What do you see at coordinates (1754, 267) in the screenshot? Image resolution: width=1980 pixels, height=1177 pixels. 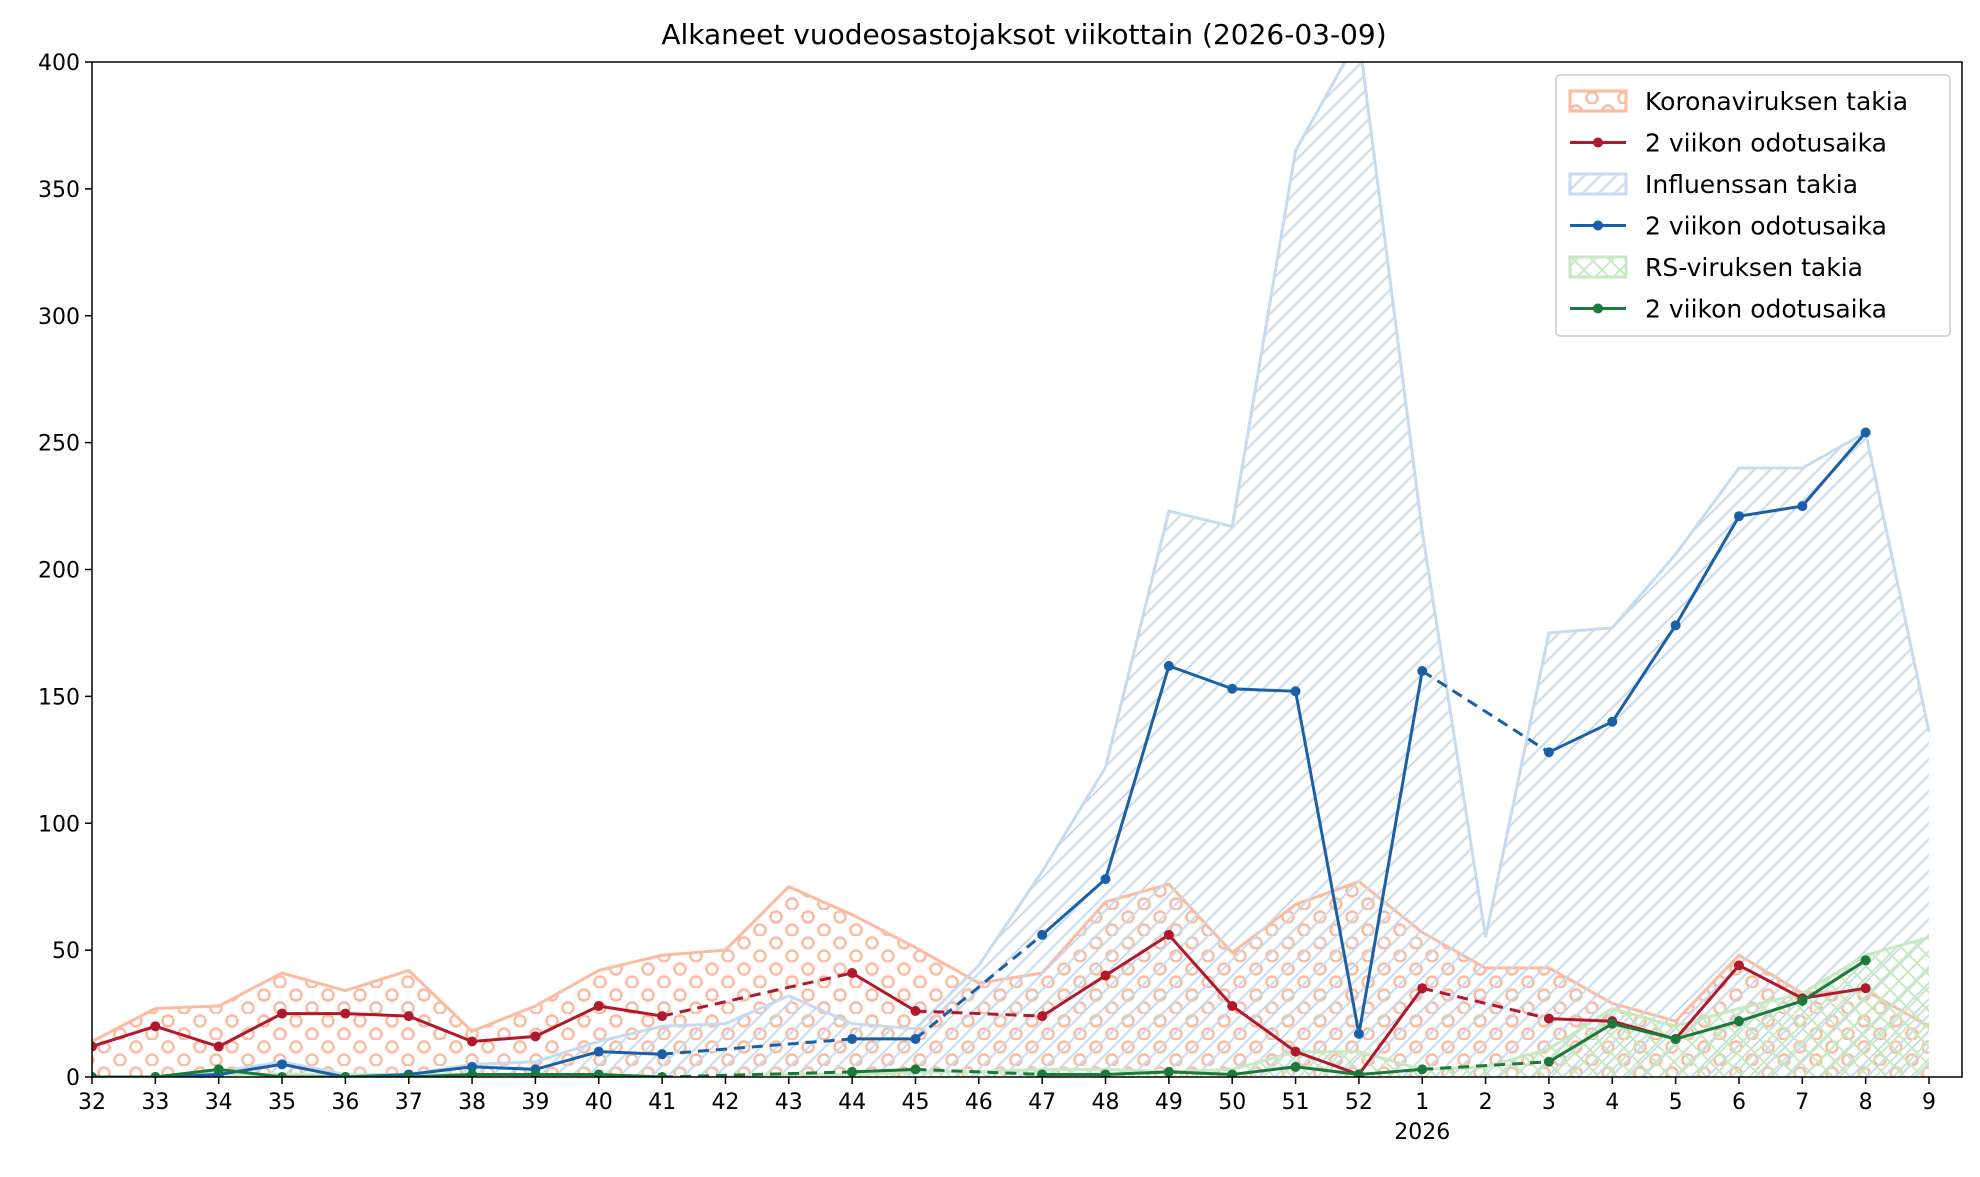 I see `legend-label-4: RS-viruksen takia` at bounding box center [1754, 267].